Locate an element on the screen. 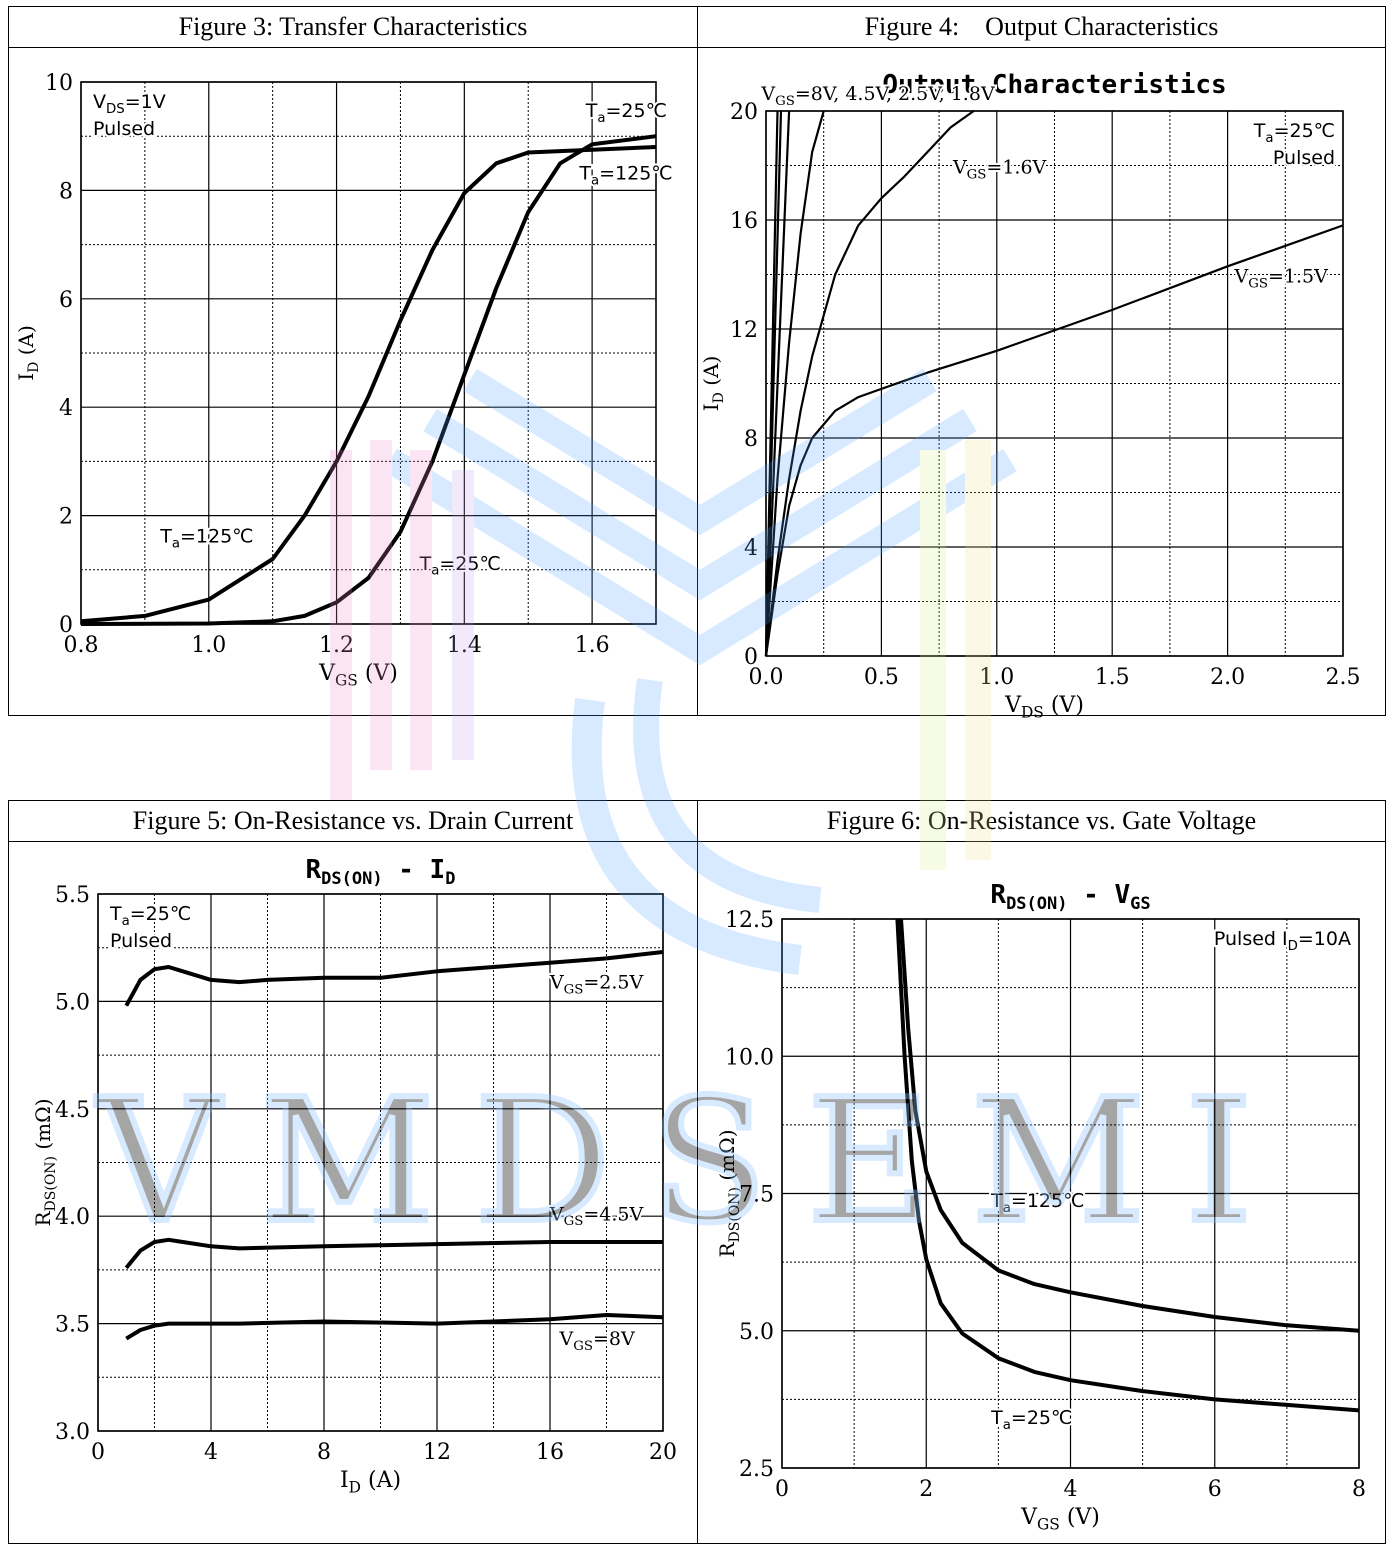 The width and height of the screenshot is (1391, 1544). x-tick-label: 16 is located at coordinates (550, 1452).